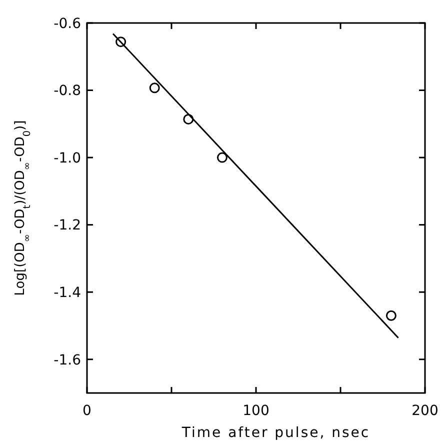 This screenshot has height=442, width=444. What do you see at coordinates (68, 360) in the screenshot?
I see `y-tick-label: -1.6` at bounding box center [68, 360].